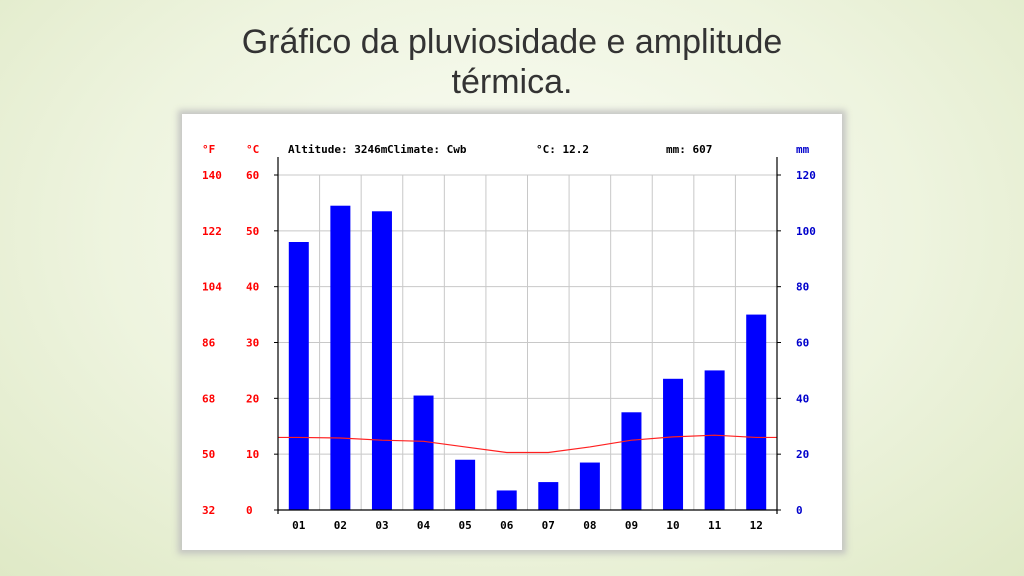  I want to click on title-line-2: térmica., so click(512, 82).